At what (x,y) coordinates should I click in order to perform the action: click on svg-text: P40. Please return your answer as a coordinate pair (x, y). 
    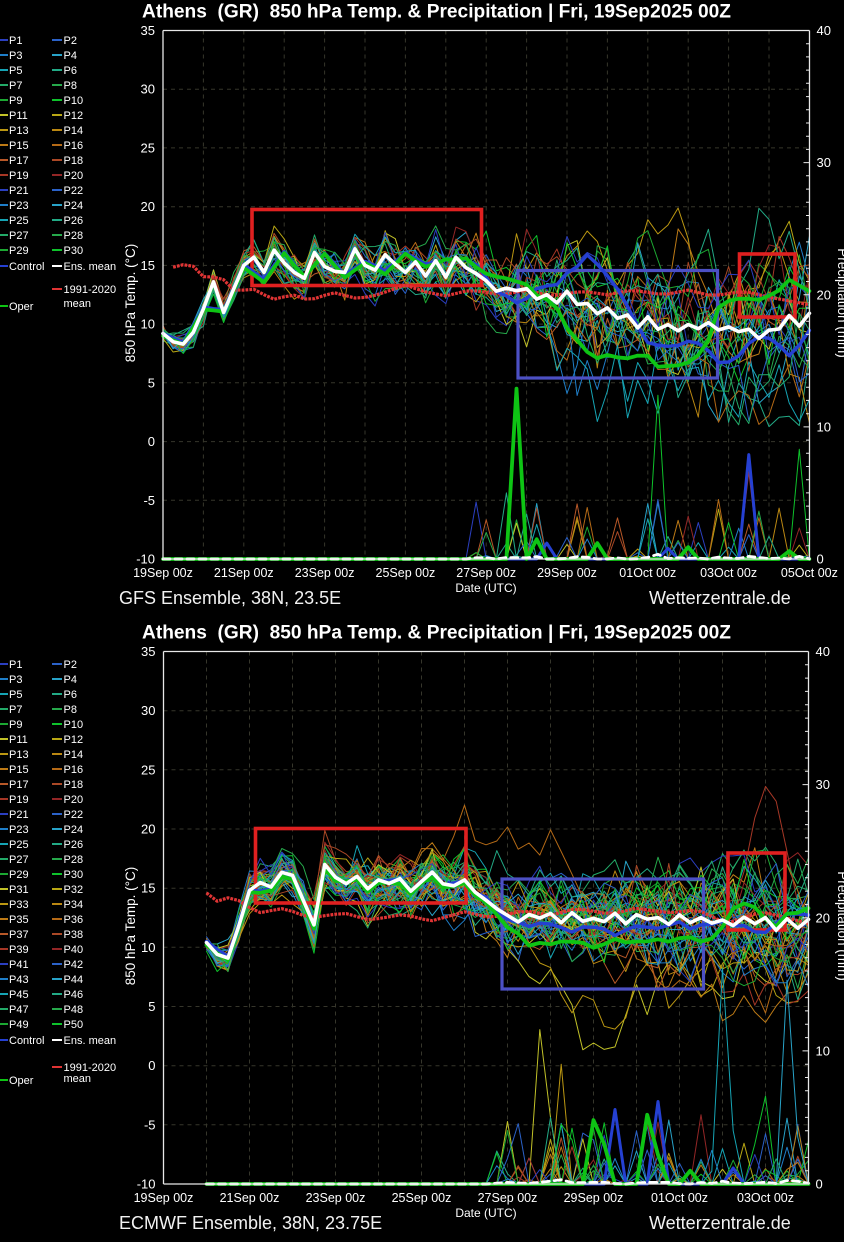
    Looking at the image, I should click on (74, 950).